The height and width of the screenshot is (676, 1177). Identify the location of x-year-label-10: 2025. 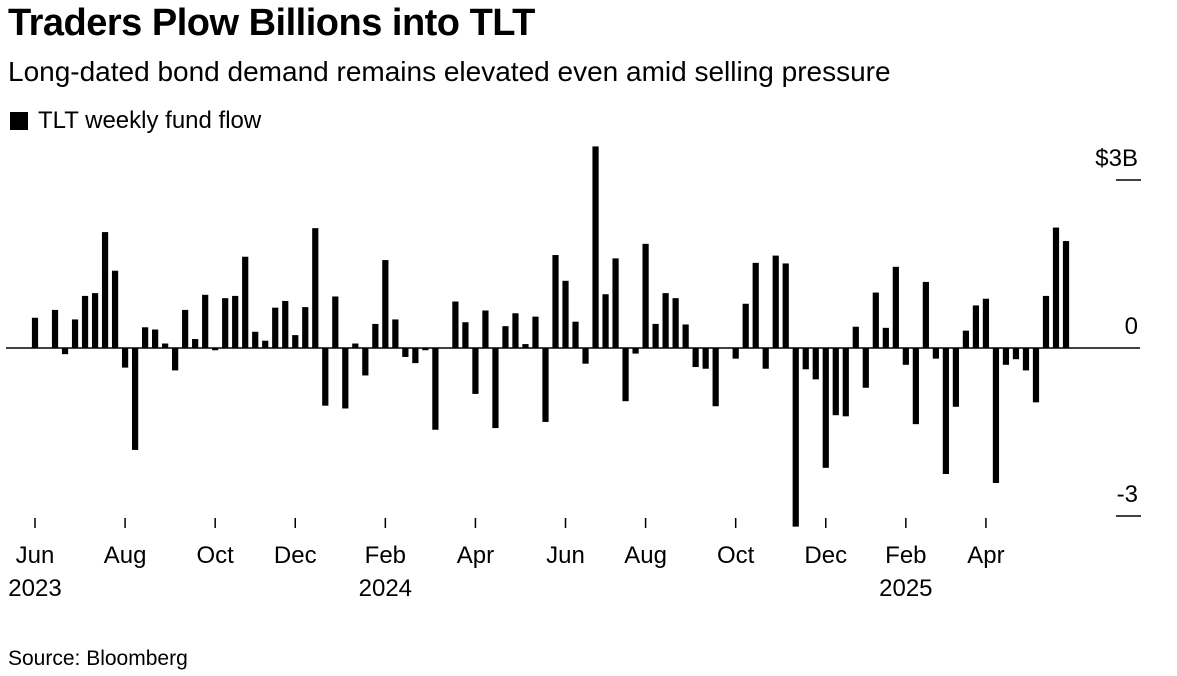
(905, 588).